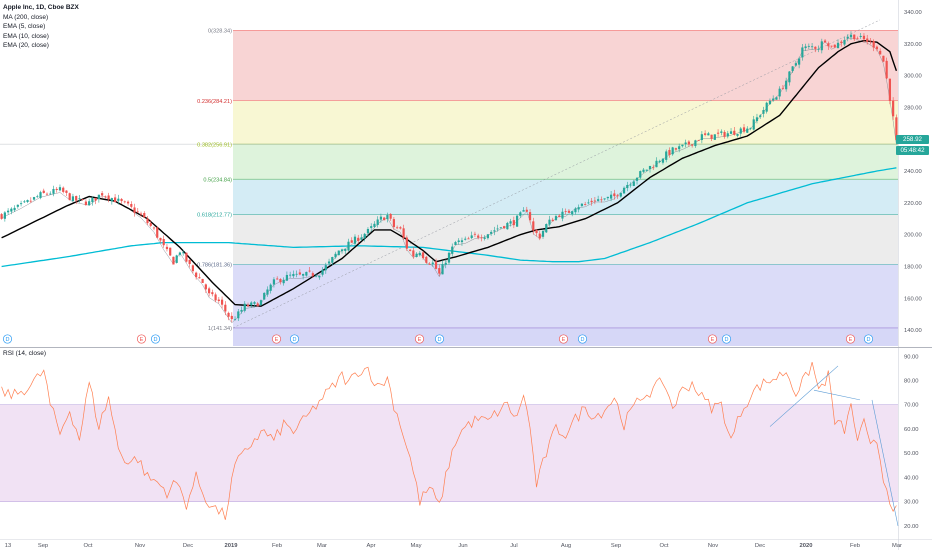  What do you see at coordinates (214, 216) in the screenshot?
I see `fib-level-label: 0.618(212.77)` at bounding box center [214, 216].